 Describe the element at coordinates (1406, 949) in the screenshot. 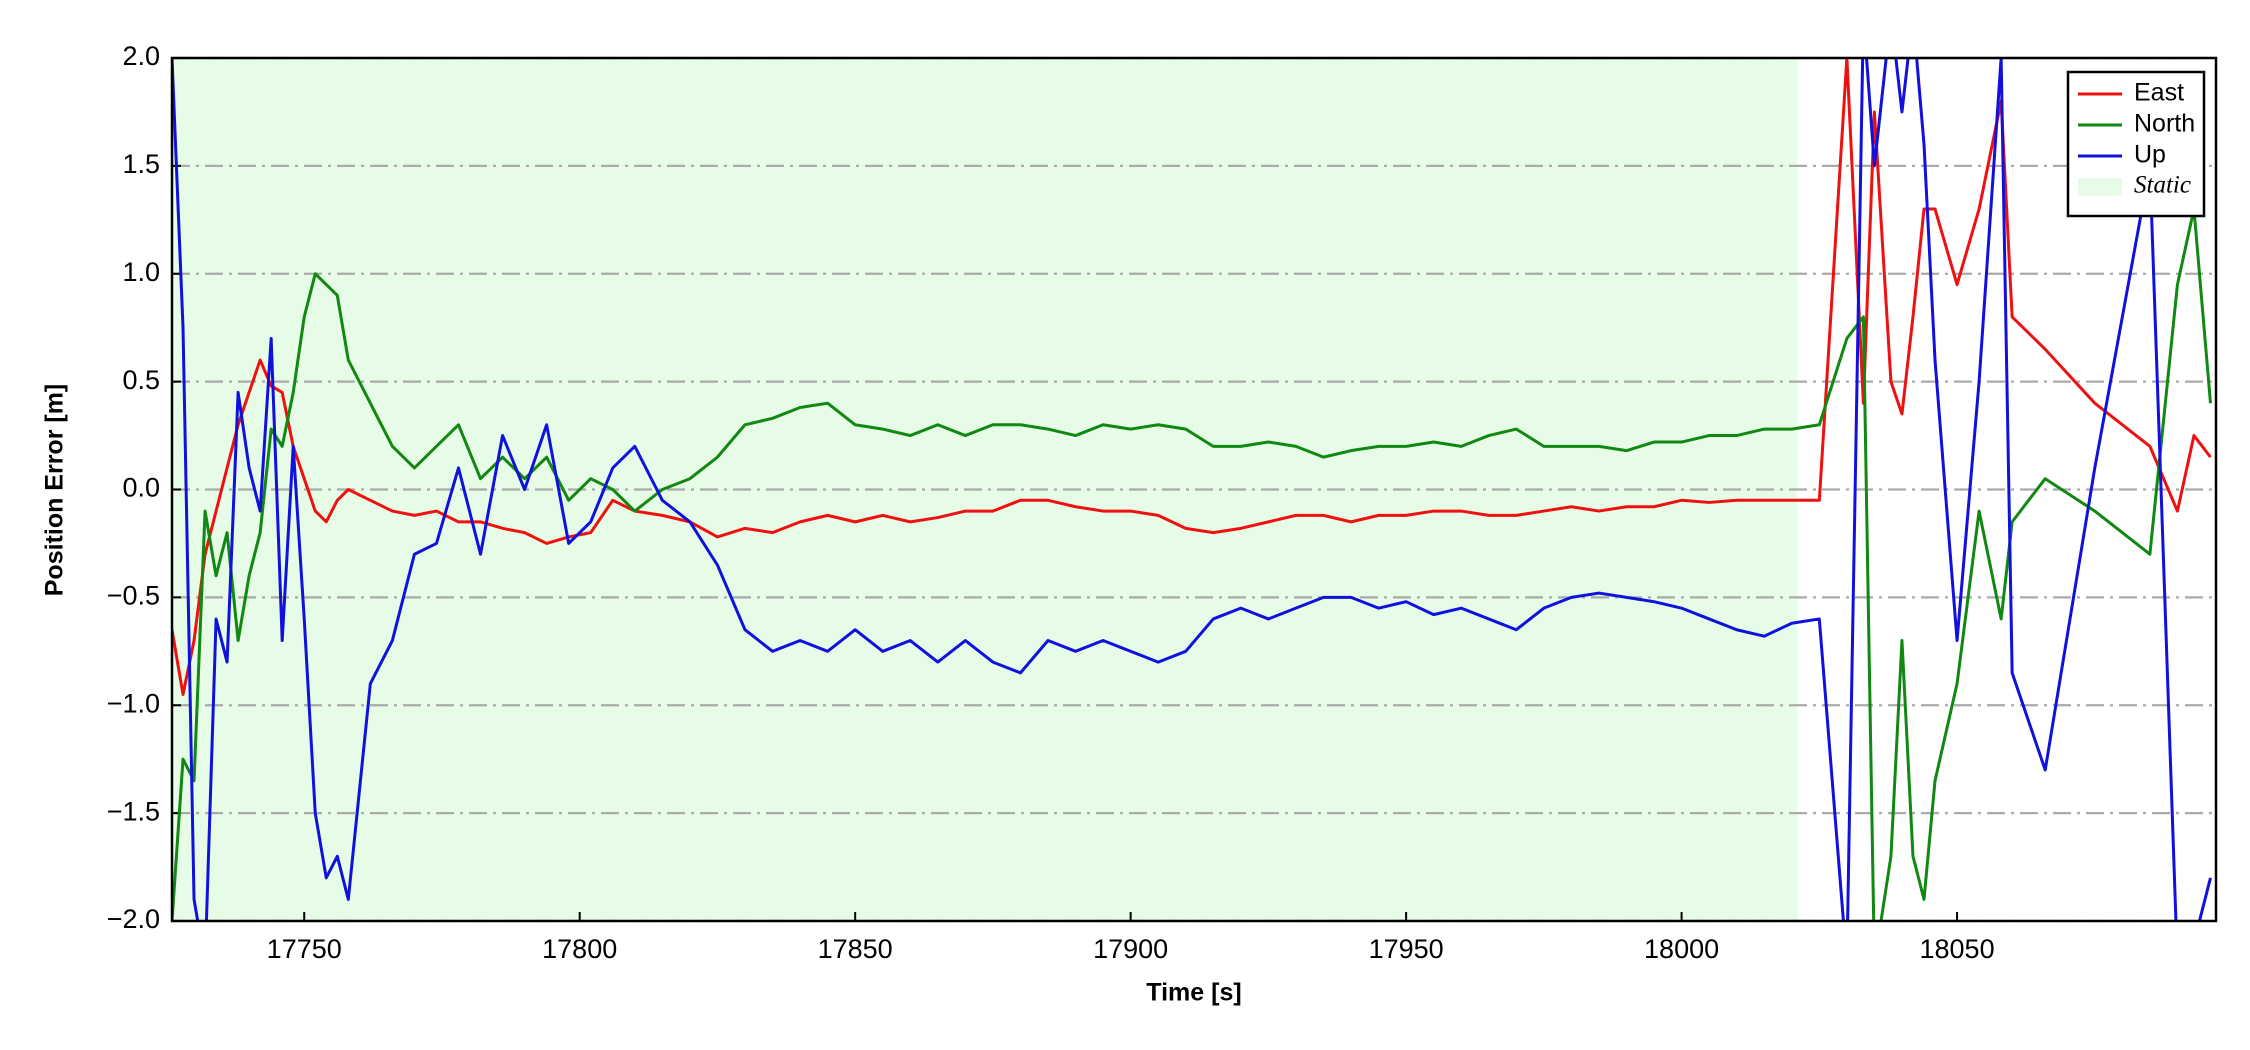

I see `x-tick-label: 17950` at that location.